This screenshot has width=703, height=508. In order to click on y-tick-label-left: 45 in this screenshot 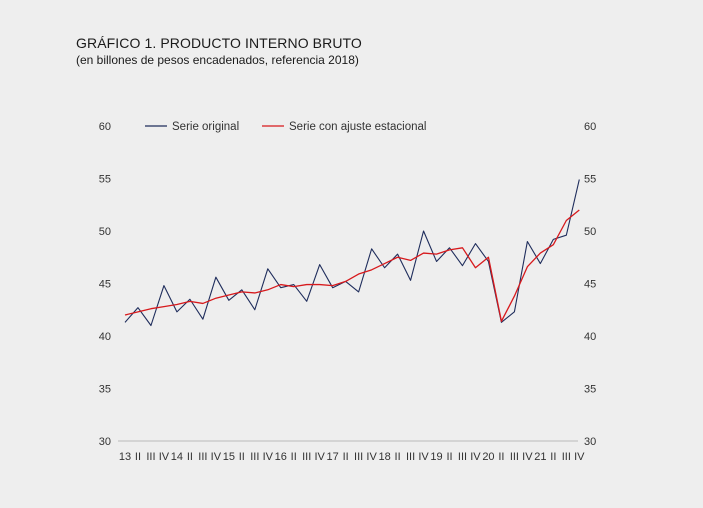, I will do `click(105, 285)`.